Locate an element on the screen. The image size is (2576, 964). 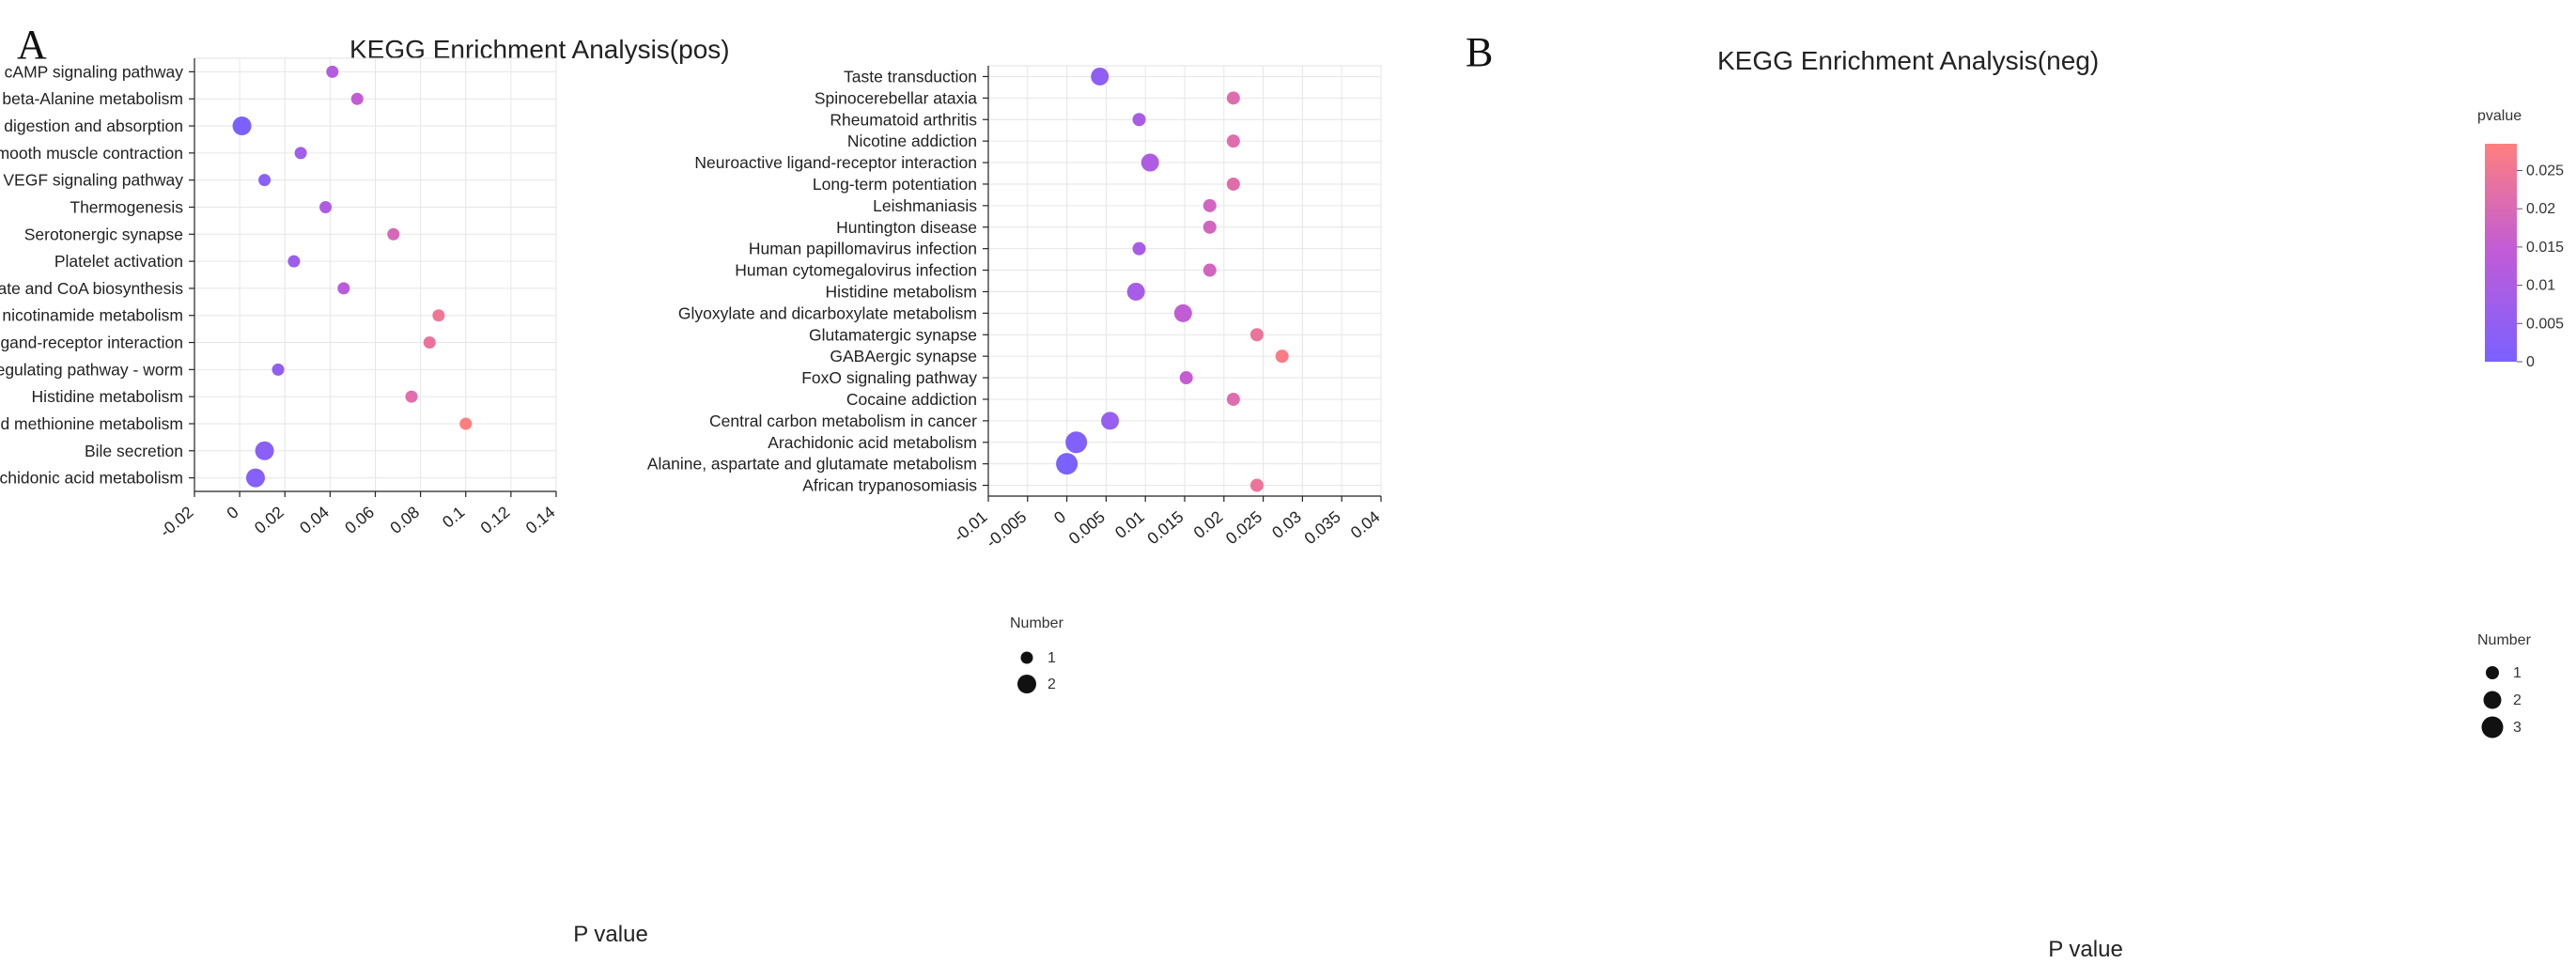
panel-a-category-label: Serotonergic synapse is located at coordinates (103, 234).